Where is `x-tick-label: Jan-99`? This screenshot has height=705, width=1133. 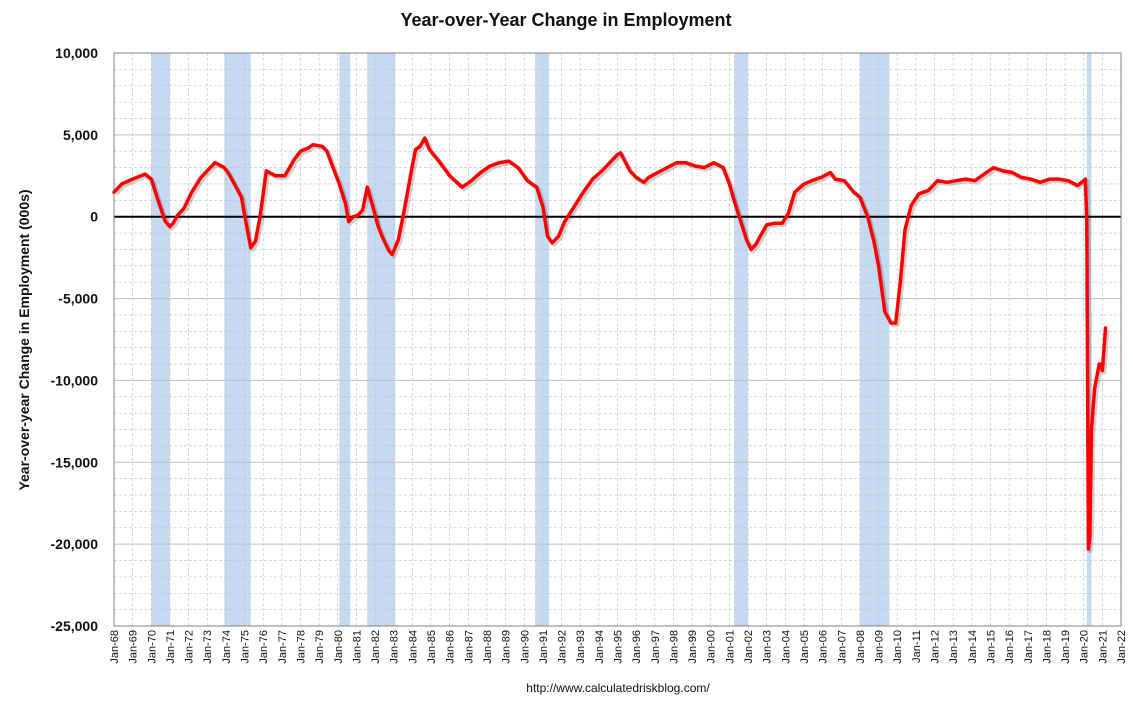
x-tick-label: Jan-99 is located at coordinates (693, 647).